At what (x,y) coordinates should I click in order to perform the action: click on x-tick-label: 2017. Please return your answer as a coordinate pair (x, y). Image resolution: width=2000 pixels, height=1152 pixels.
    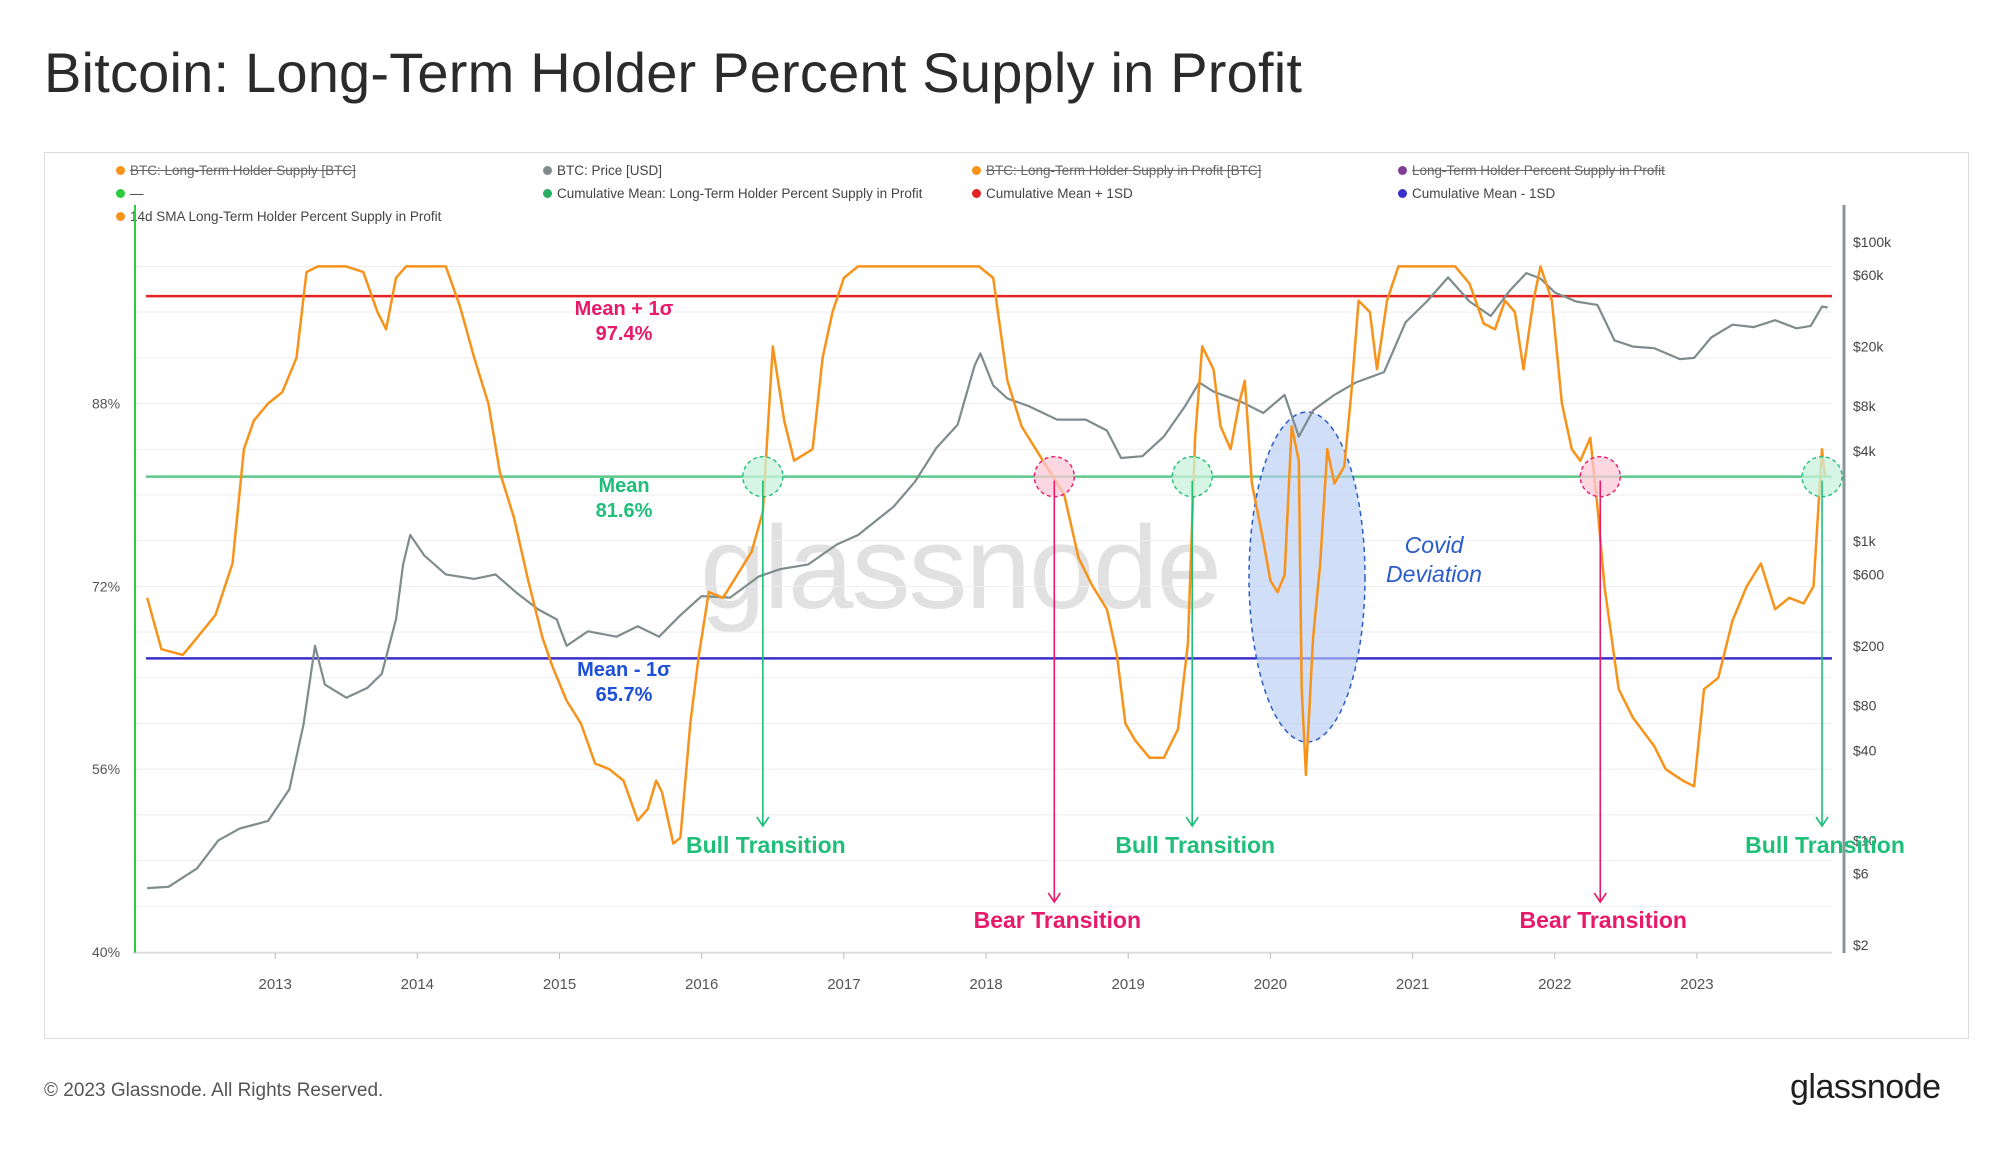
    Looking at the image, I should click on (843, 984).